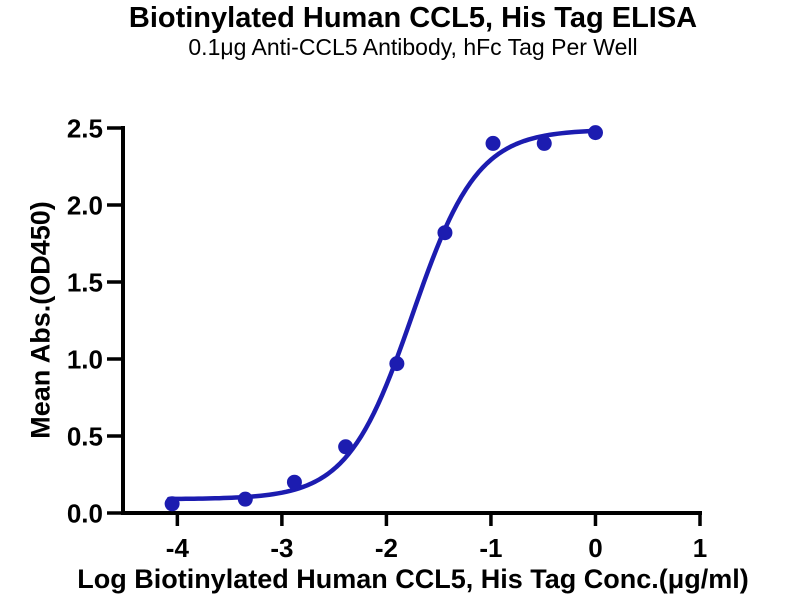 This screenshot has height=600, width=800. What do you see at coordinates (281, 548) in the screenshot?
I see `x-tick-label: -3` at bounding box center [281, 548].